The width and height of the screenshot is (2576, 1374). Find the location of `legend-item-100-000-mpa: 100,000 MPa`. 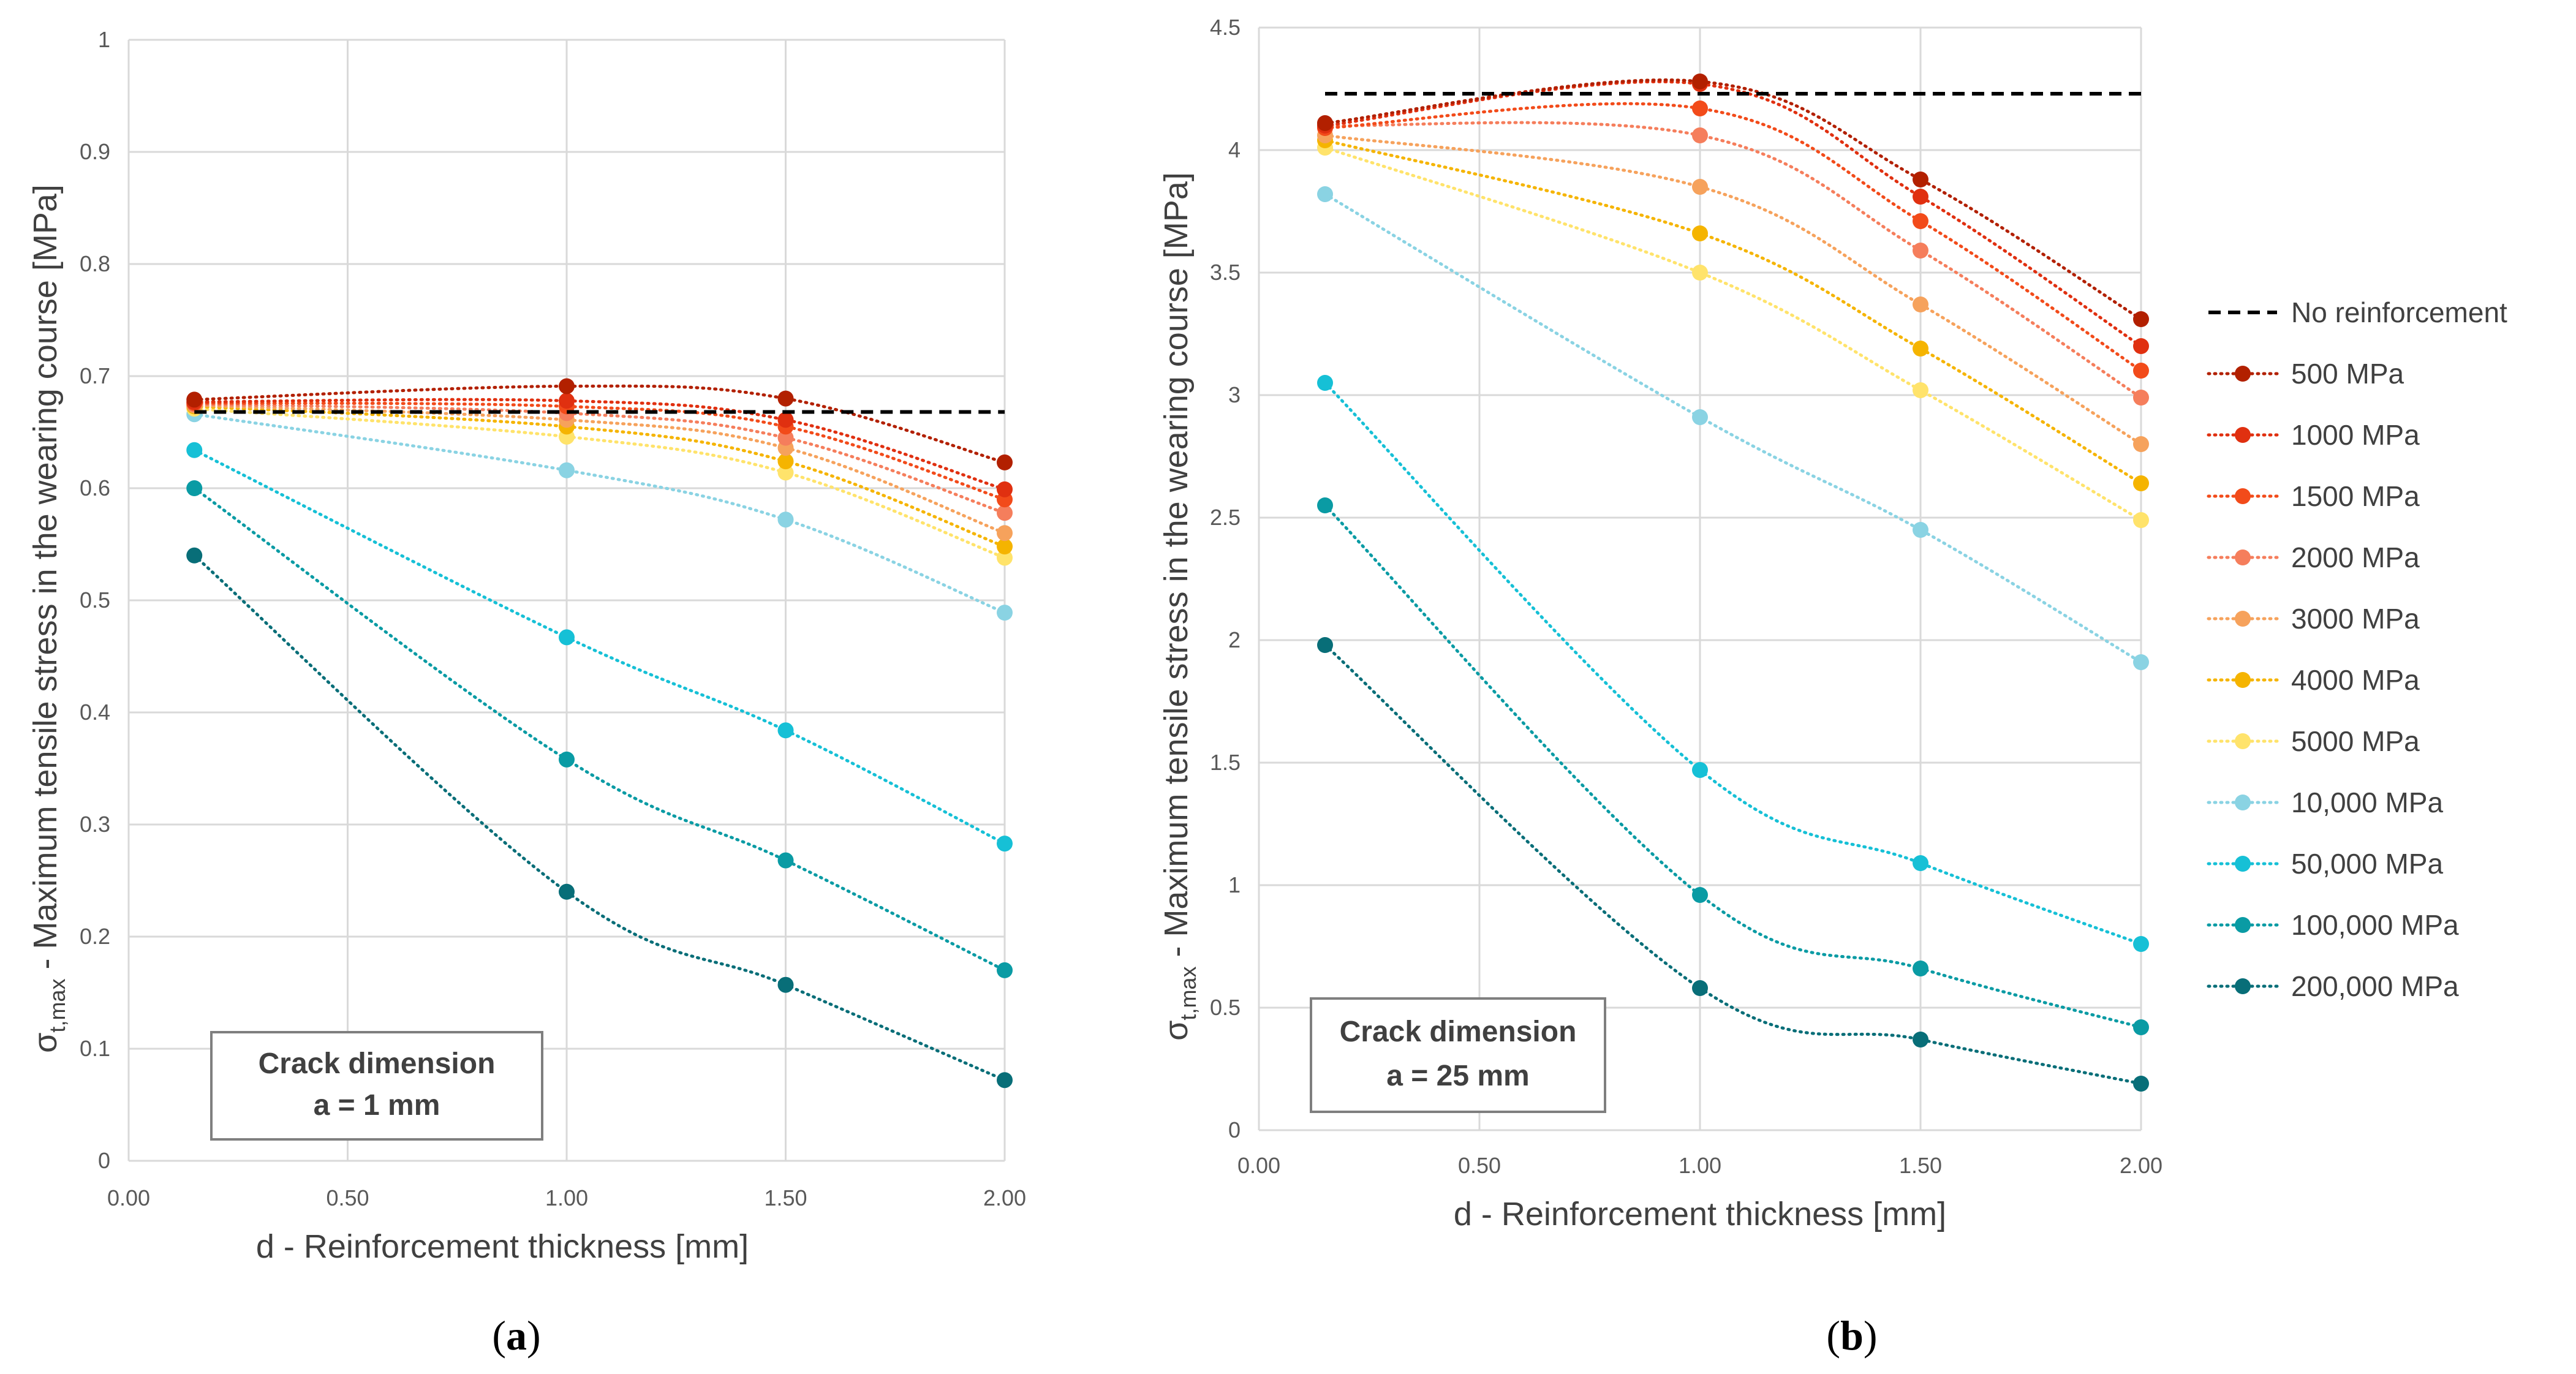

legend-item-100-000-mpa: 100,000 MPa is located at coordinates (2333, 925).